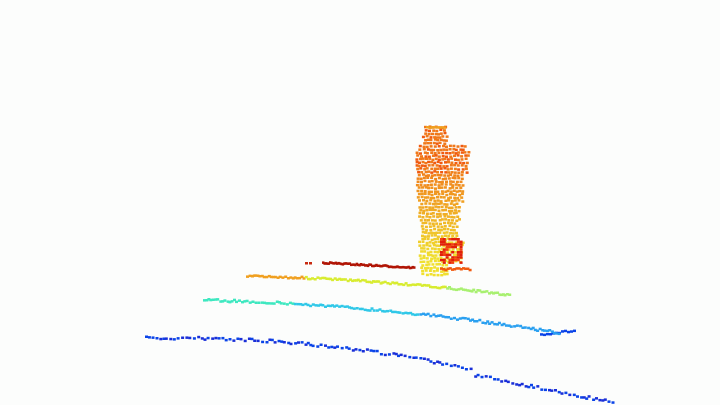  I want to click on standing-figure-points, so click(443, 201).